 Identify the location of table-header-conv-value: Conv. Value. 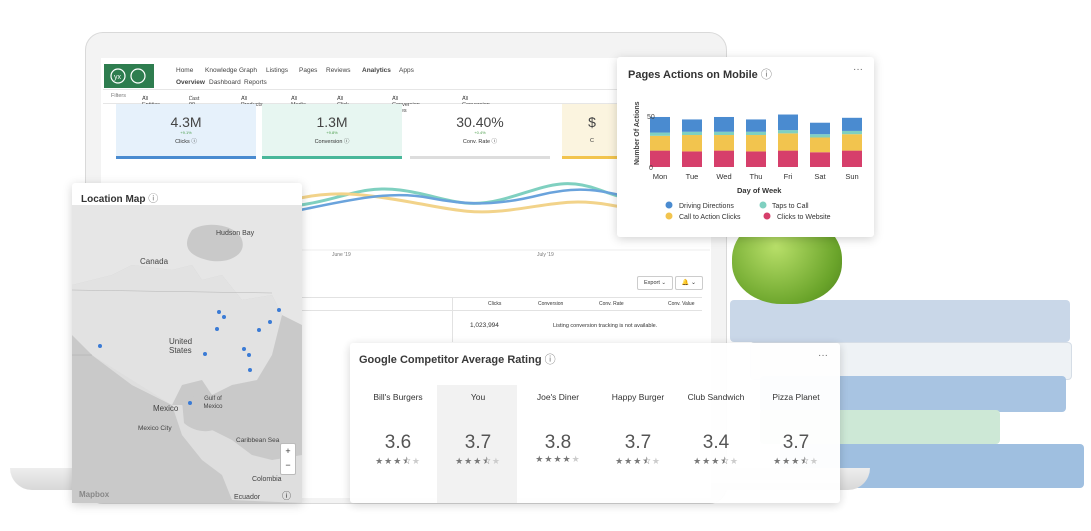
(681, 304).